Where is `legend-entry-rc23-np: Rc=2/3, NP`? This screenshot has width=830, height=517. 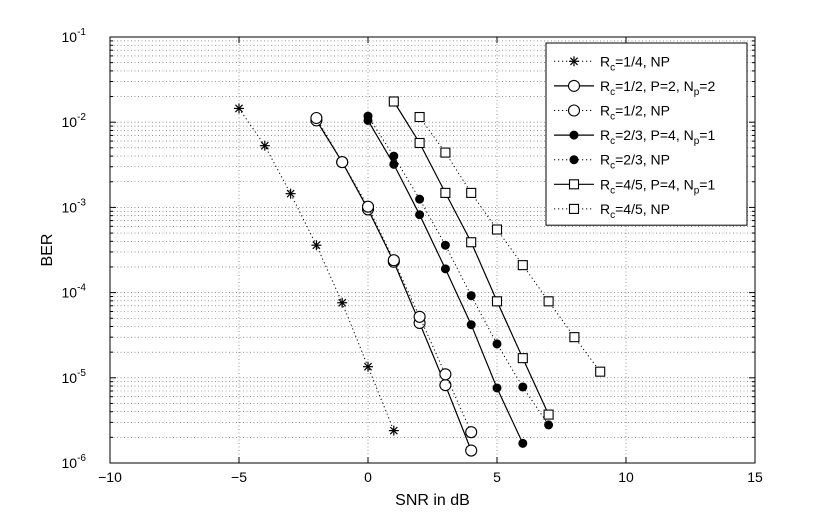
legend-entry-rc23-np: Rc=2/3, NP is located at coordinates (612, 162).